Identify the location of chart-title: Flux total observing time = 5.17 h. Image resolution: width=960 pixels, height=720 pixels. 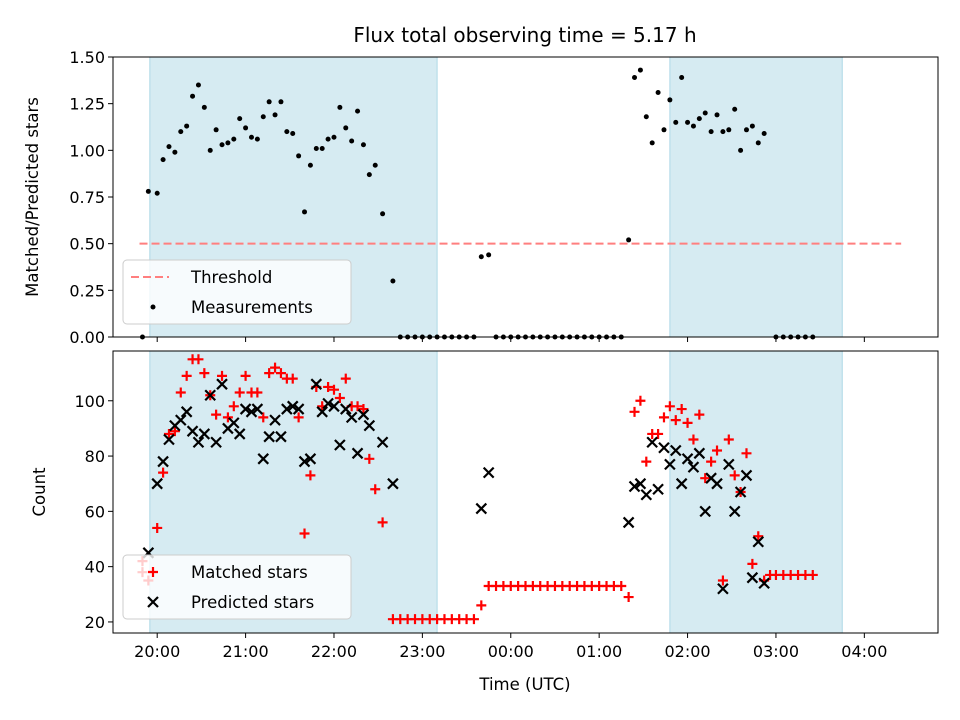
(524, 35).